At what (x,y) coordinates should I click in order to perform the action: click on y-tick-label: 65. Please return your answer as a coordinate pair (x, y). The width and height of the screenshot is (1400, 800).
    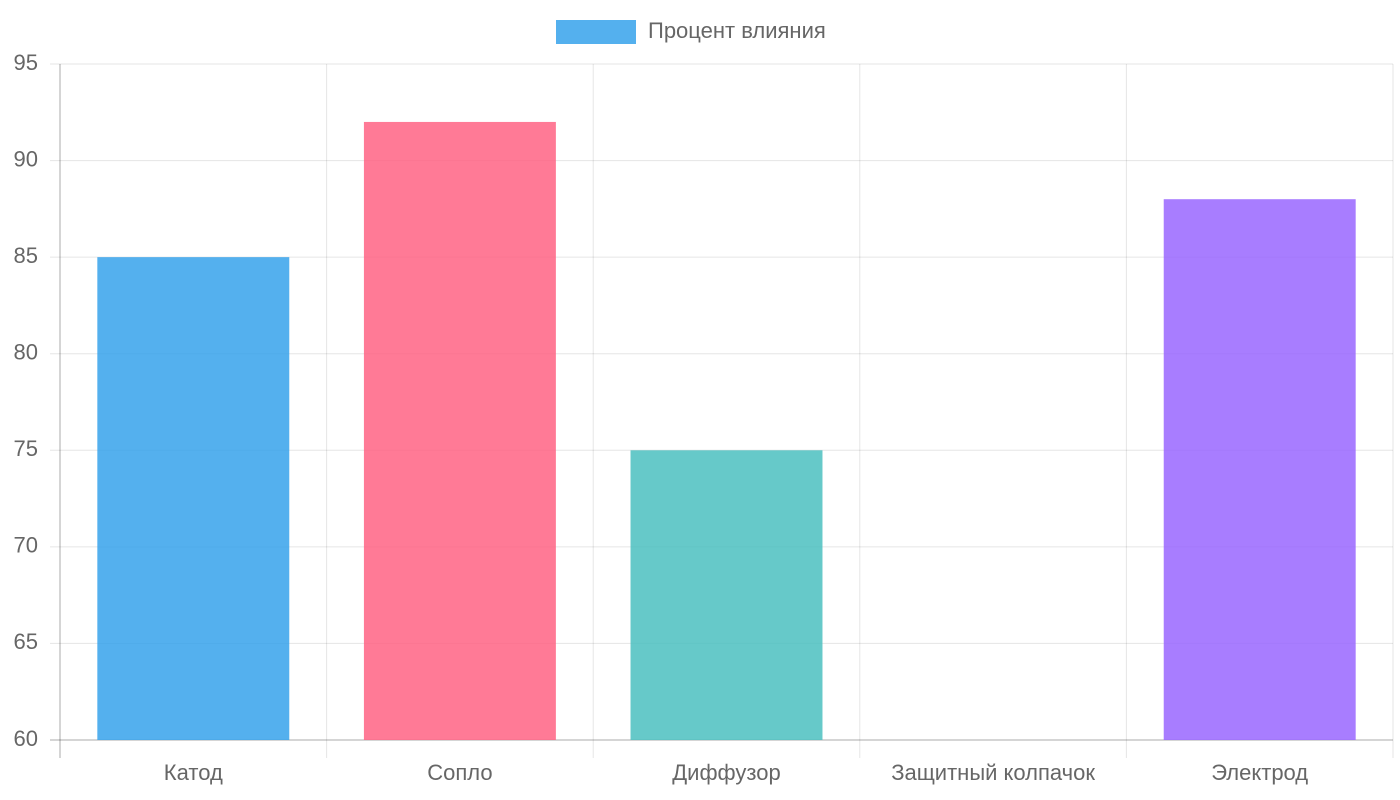
    Looking at the image, I should click on (26, 641).